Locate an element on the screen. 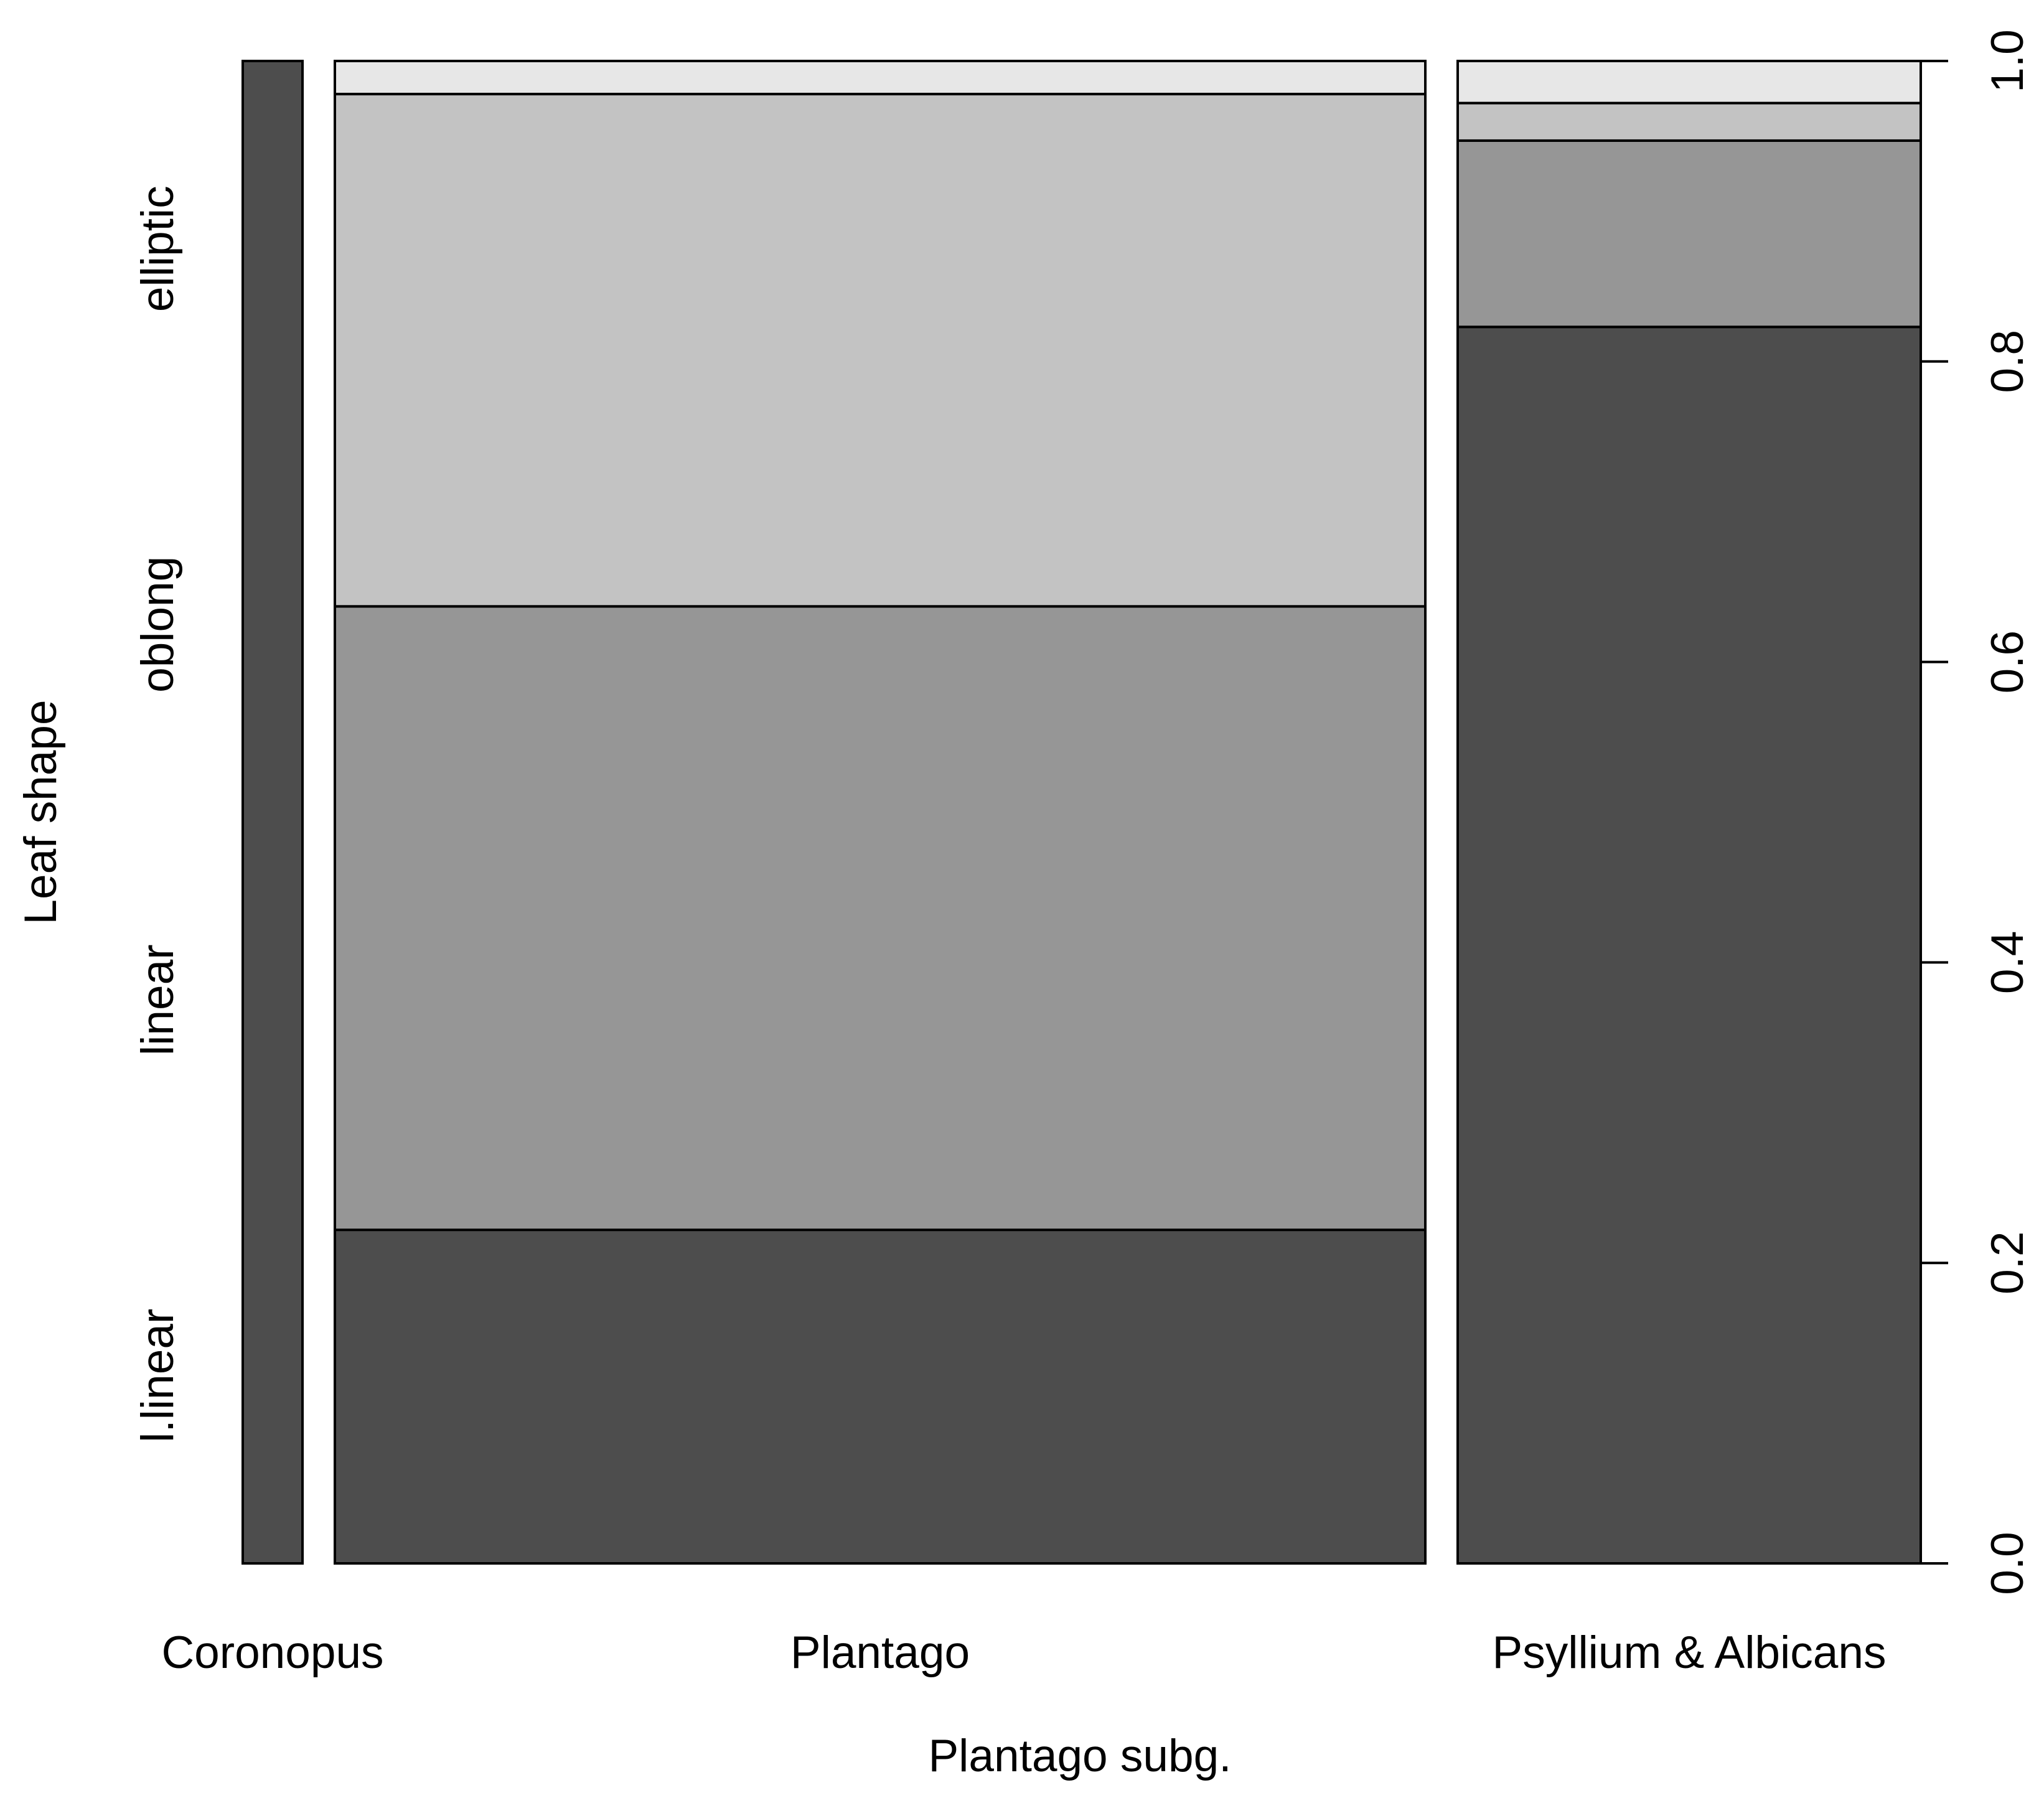 The height and width of the screenshot is (1803, 2044). y-tick-label-4: 0.8 is located at coordinates (2008, 361).